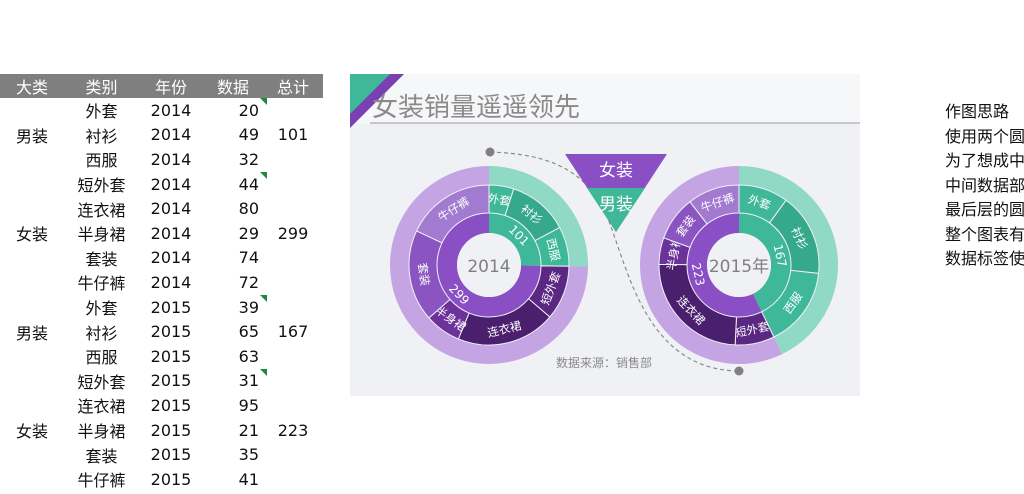 This screenshot has width=1024, height=494. I want to click on cell-value: 72, so click(233, 282).